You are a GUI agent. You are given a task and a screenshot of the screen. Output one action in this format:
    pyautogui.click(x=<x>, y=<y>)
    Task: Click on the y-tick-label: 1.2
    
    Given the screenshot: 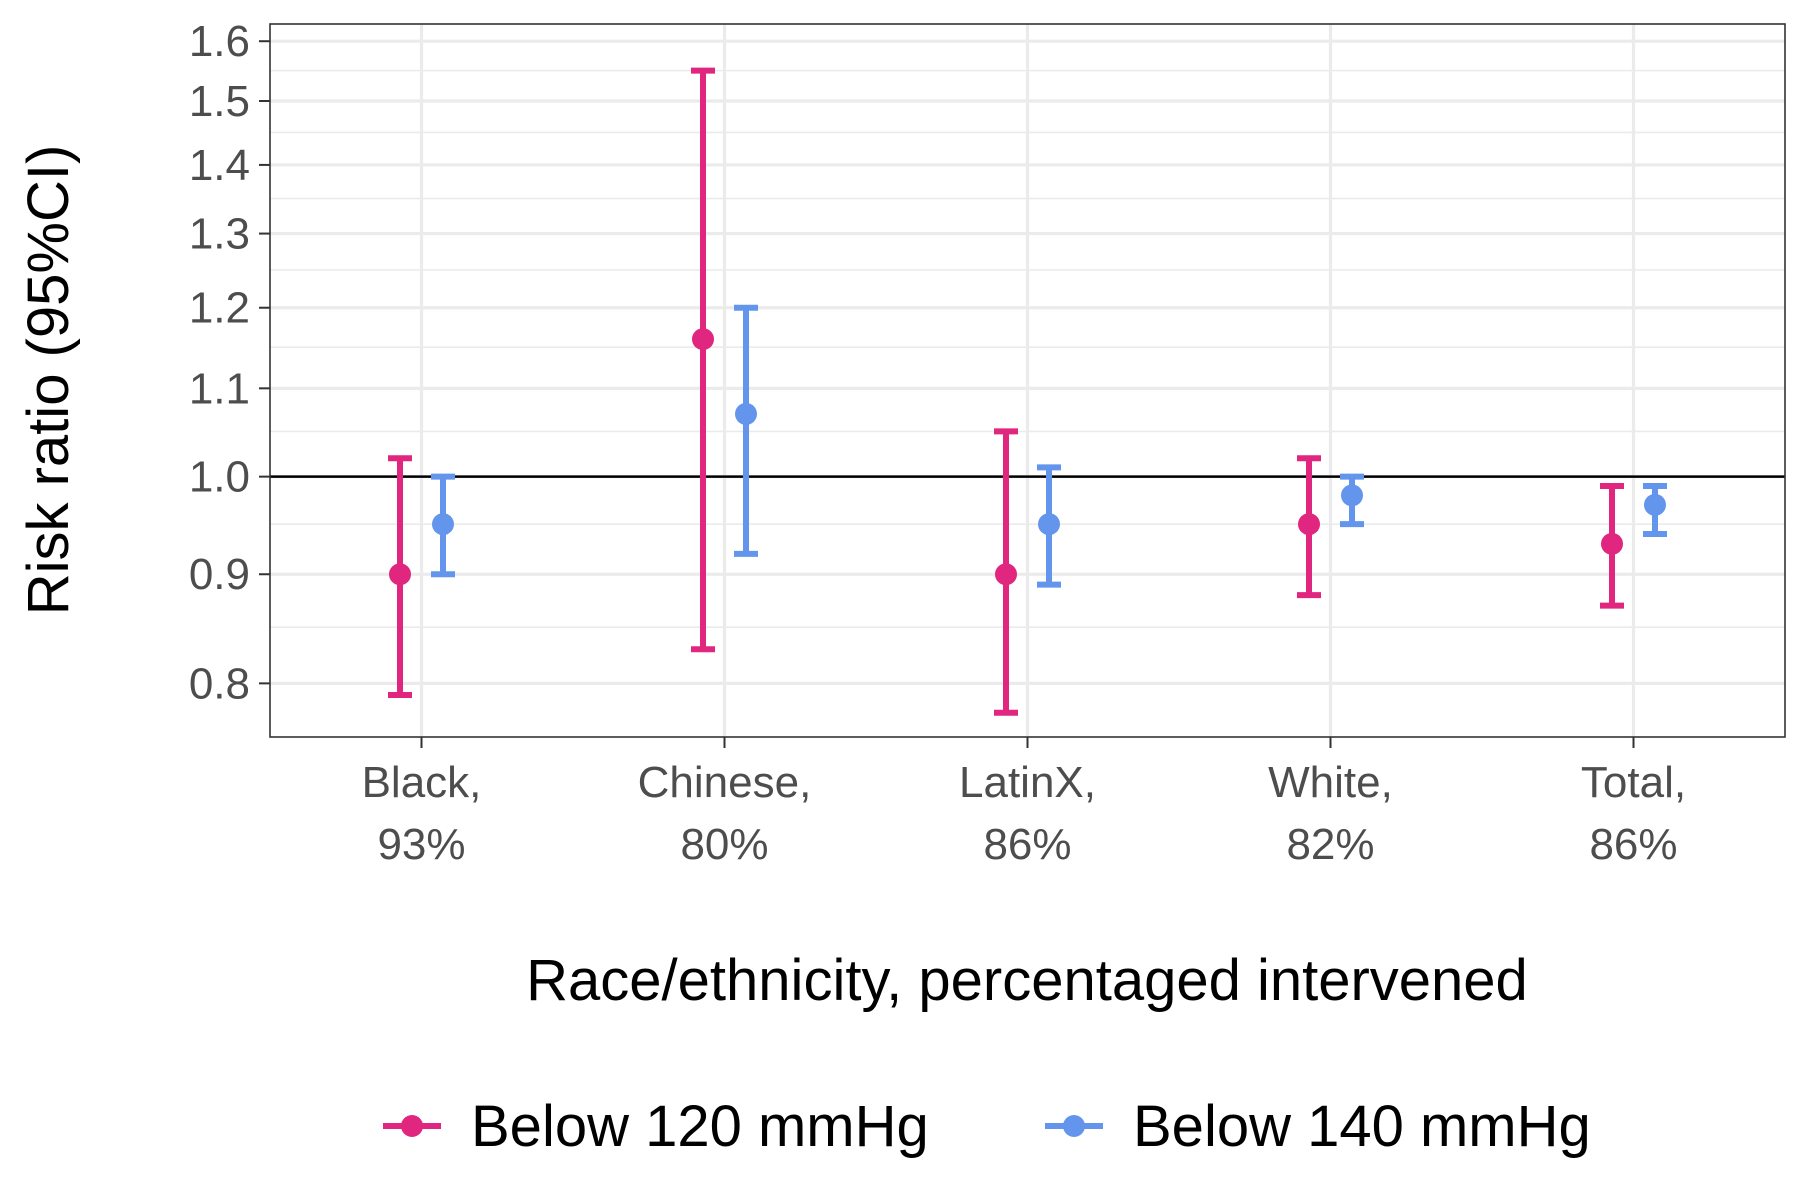 What is the action you would take?
    pyautogui.click(x=219, y=308)
    